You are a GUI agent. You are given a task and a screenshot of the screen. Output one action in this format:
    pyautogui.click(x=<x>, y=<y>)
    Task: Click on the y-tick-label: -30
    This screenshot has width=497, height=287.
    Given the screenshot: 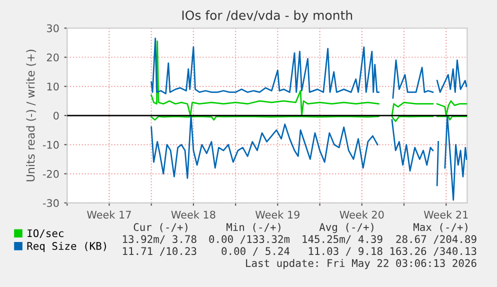 What is the action you would take?
    pyautogui.click(x=50, y=203)
    